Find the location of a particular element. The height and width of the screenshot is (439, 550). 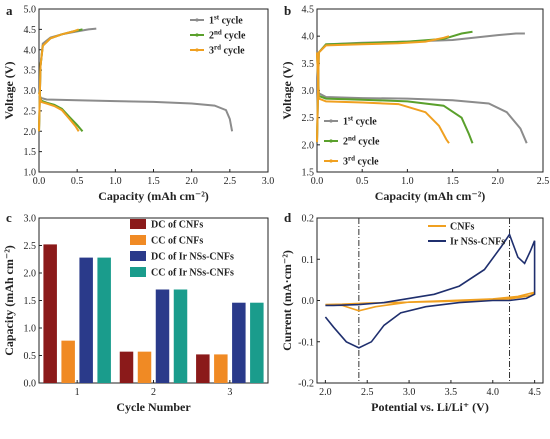

x-axis-label: Potential vs. Li/Li⁺ (V) is located at coordinates (430, 407).